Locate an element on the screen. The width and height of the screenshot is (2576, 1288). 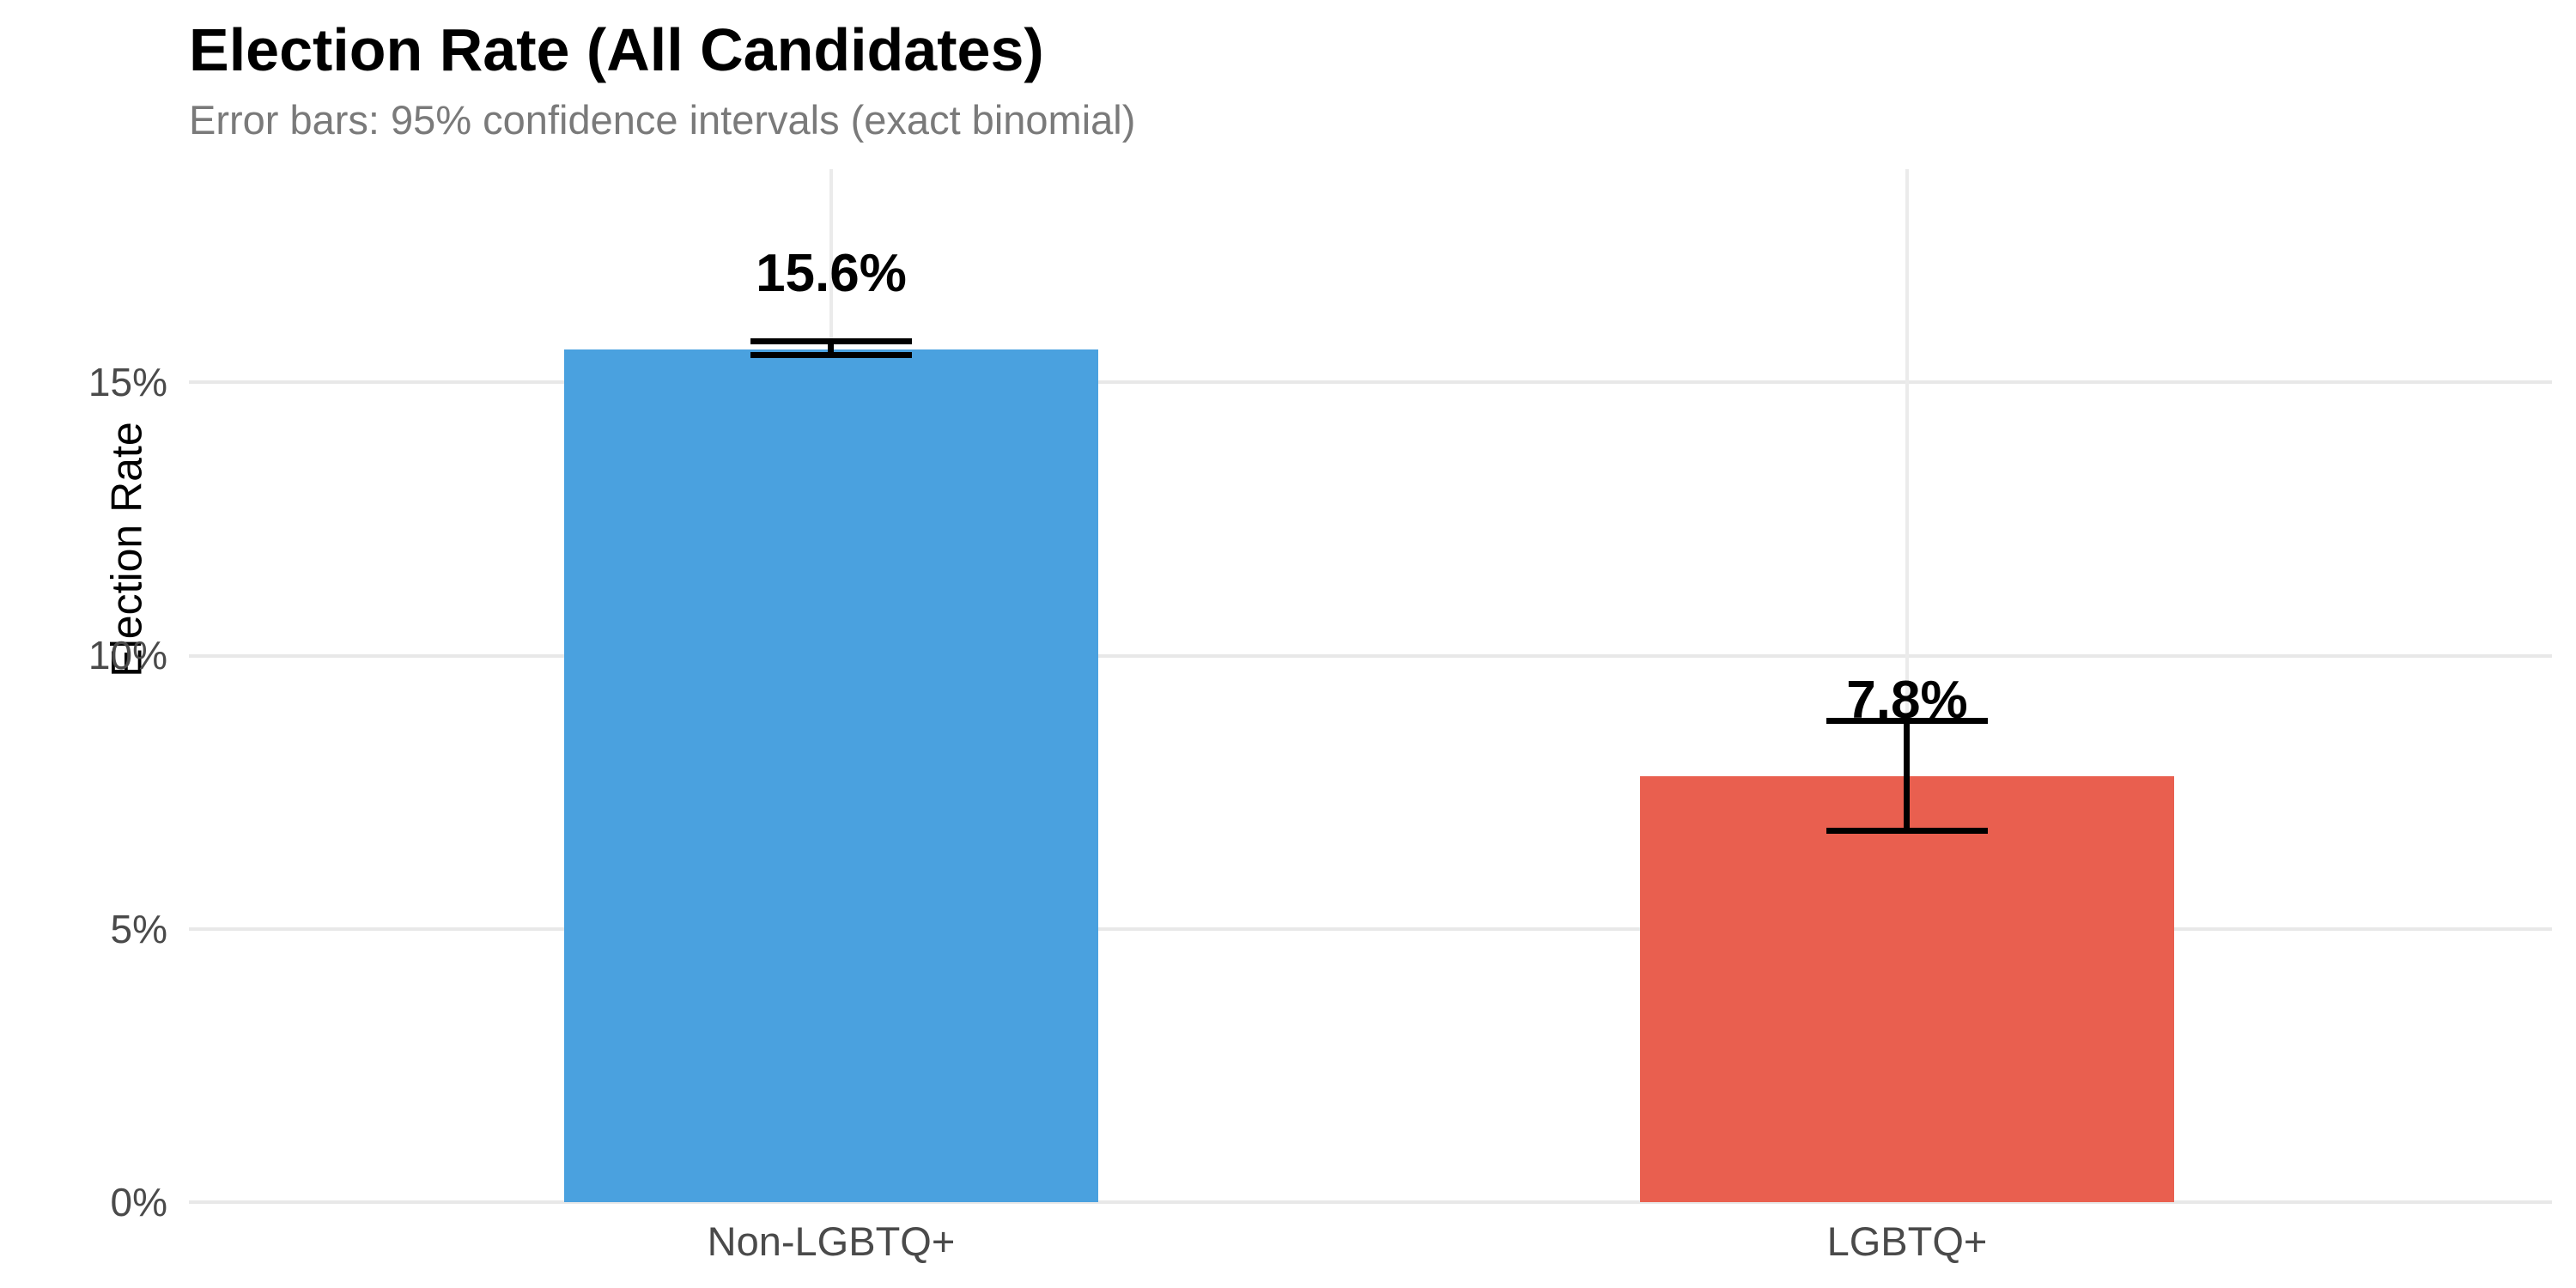
value-label: 7.8% is located at coordinates (1907, 700).